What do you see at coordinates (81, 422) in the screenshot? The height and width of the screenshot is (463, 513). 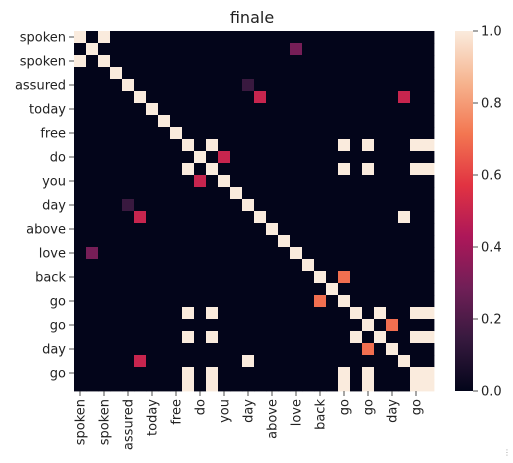 I see `x-tick-label: spoken` at bounding box center [81, 422].